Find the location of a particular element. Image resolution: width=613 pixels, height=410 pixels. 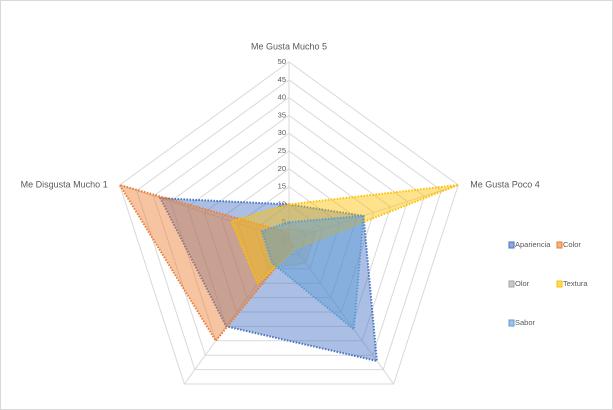

category-label: Me Disgusta Mucho 1 is located at coordinates (64, 184).